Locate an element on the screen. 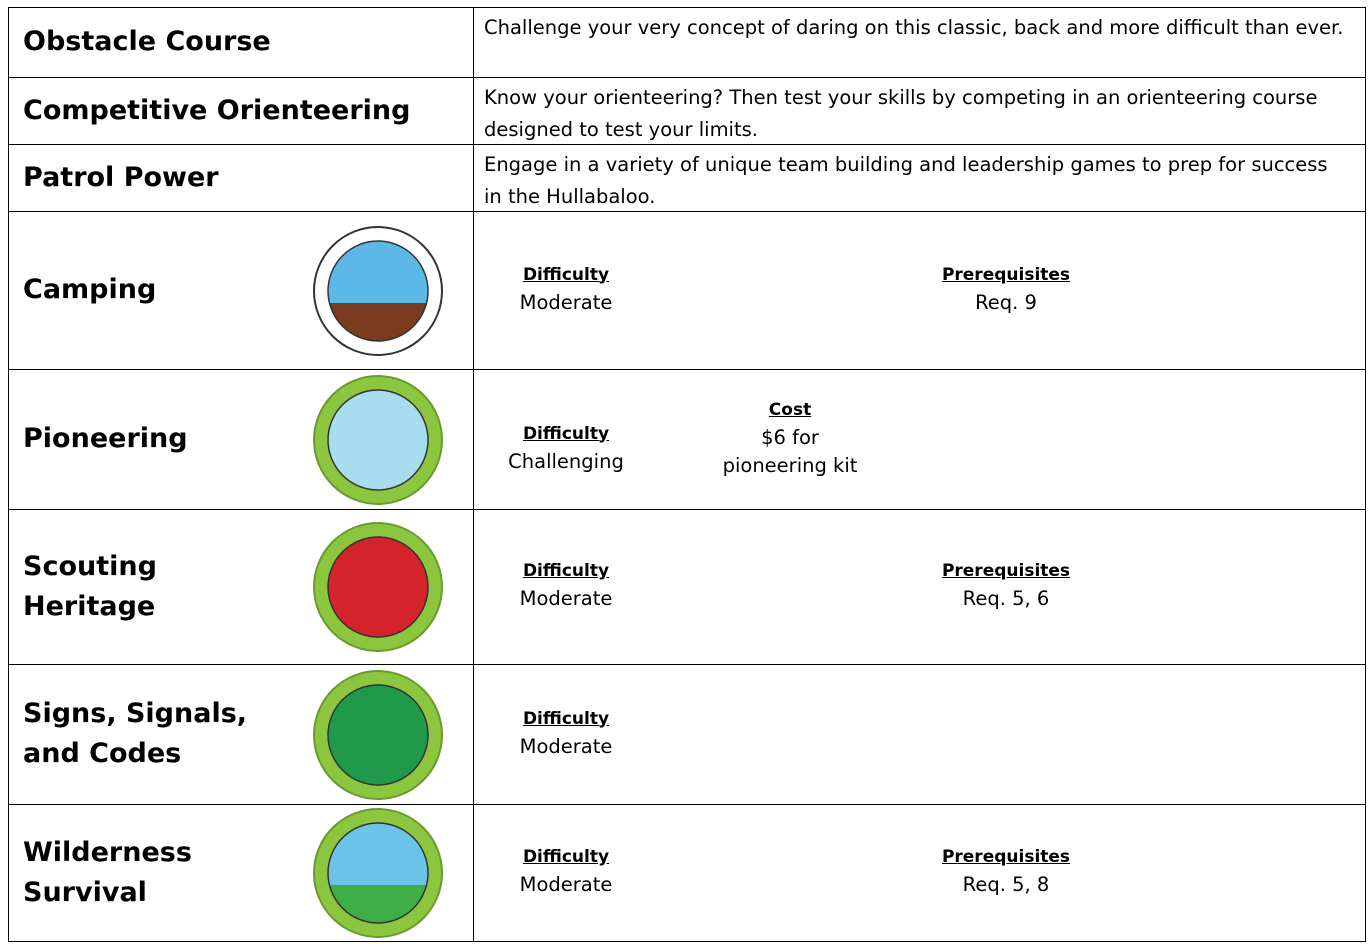 The height and width of the screenshot is (947, 1372). prerequisites-block: Prerequisites Req. 9 is located at coordinates (1006, 289).